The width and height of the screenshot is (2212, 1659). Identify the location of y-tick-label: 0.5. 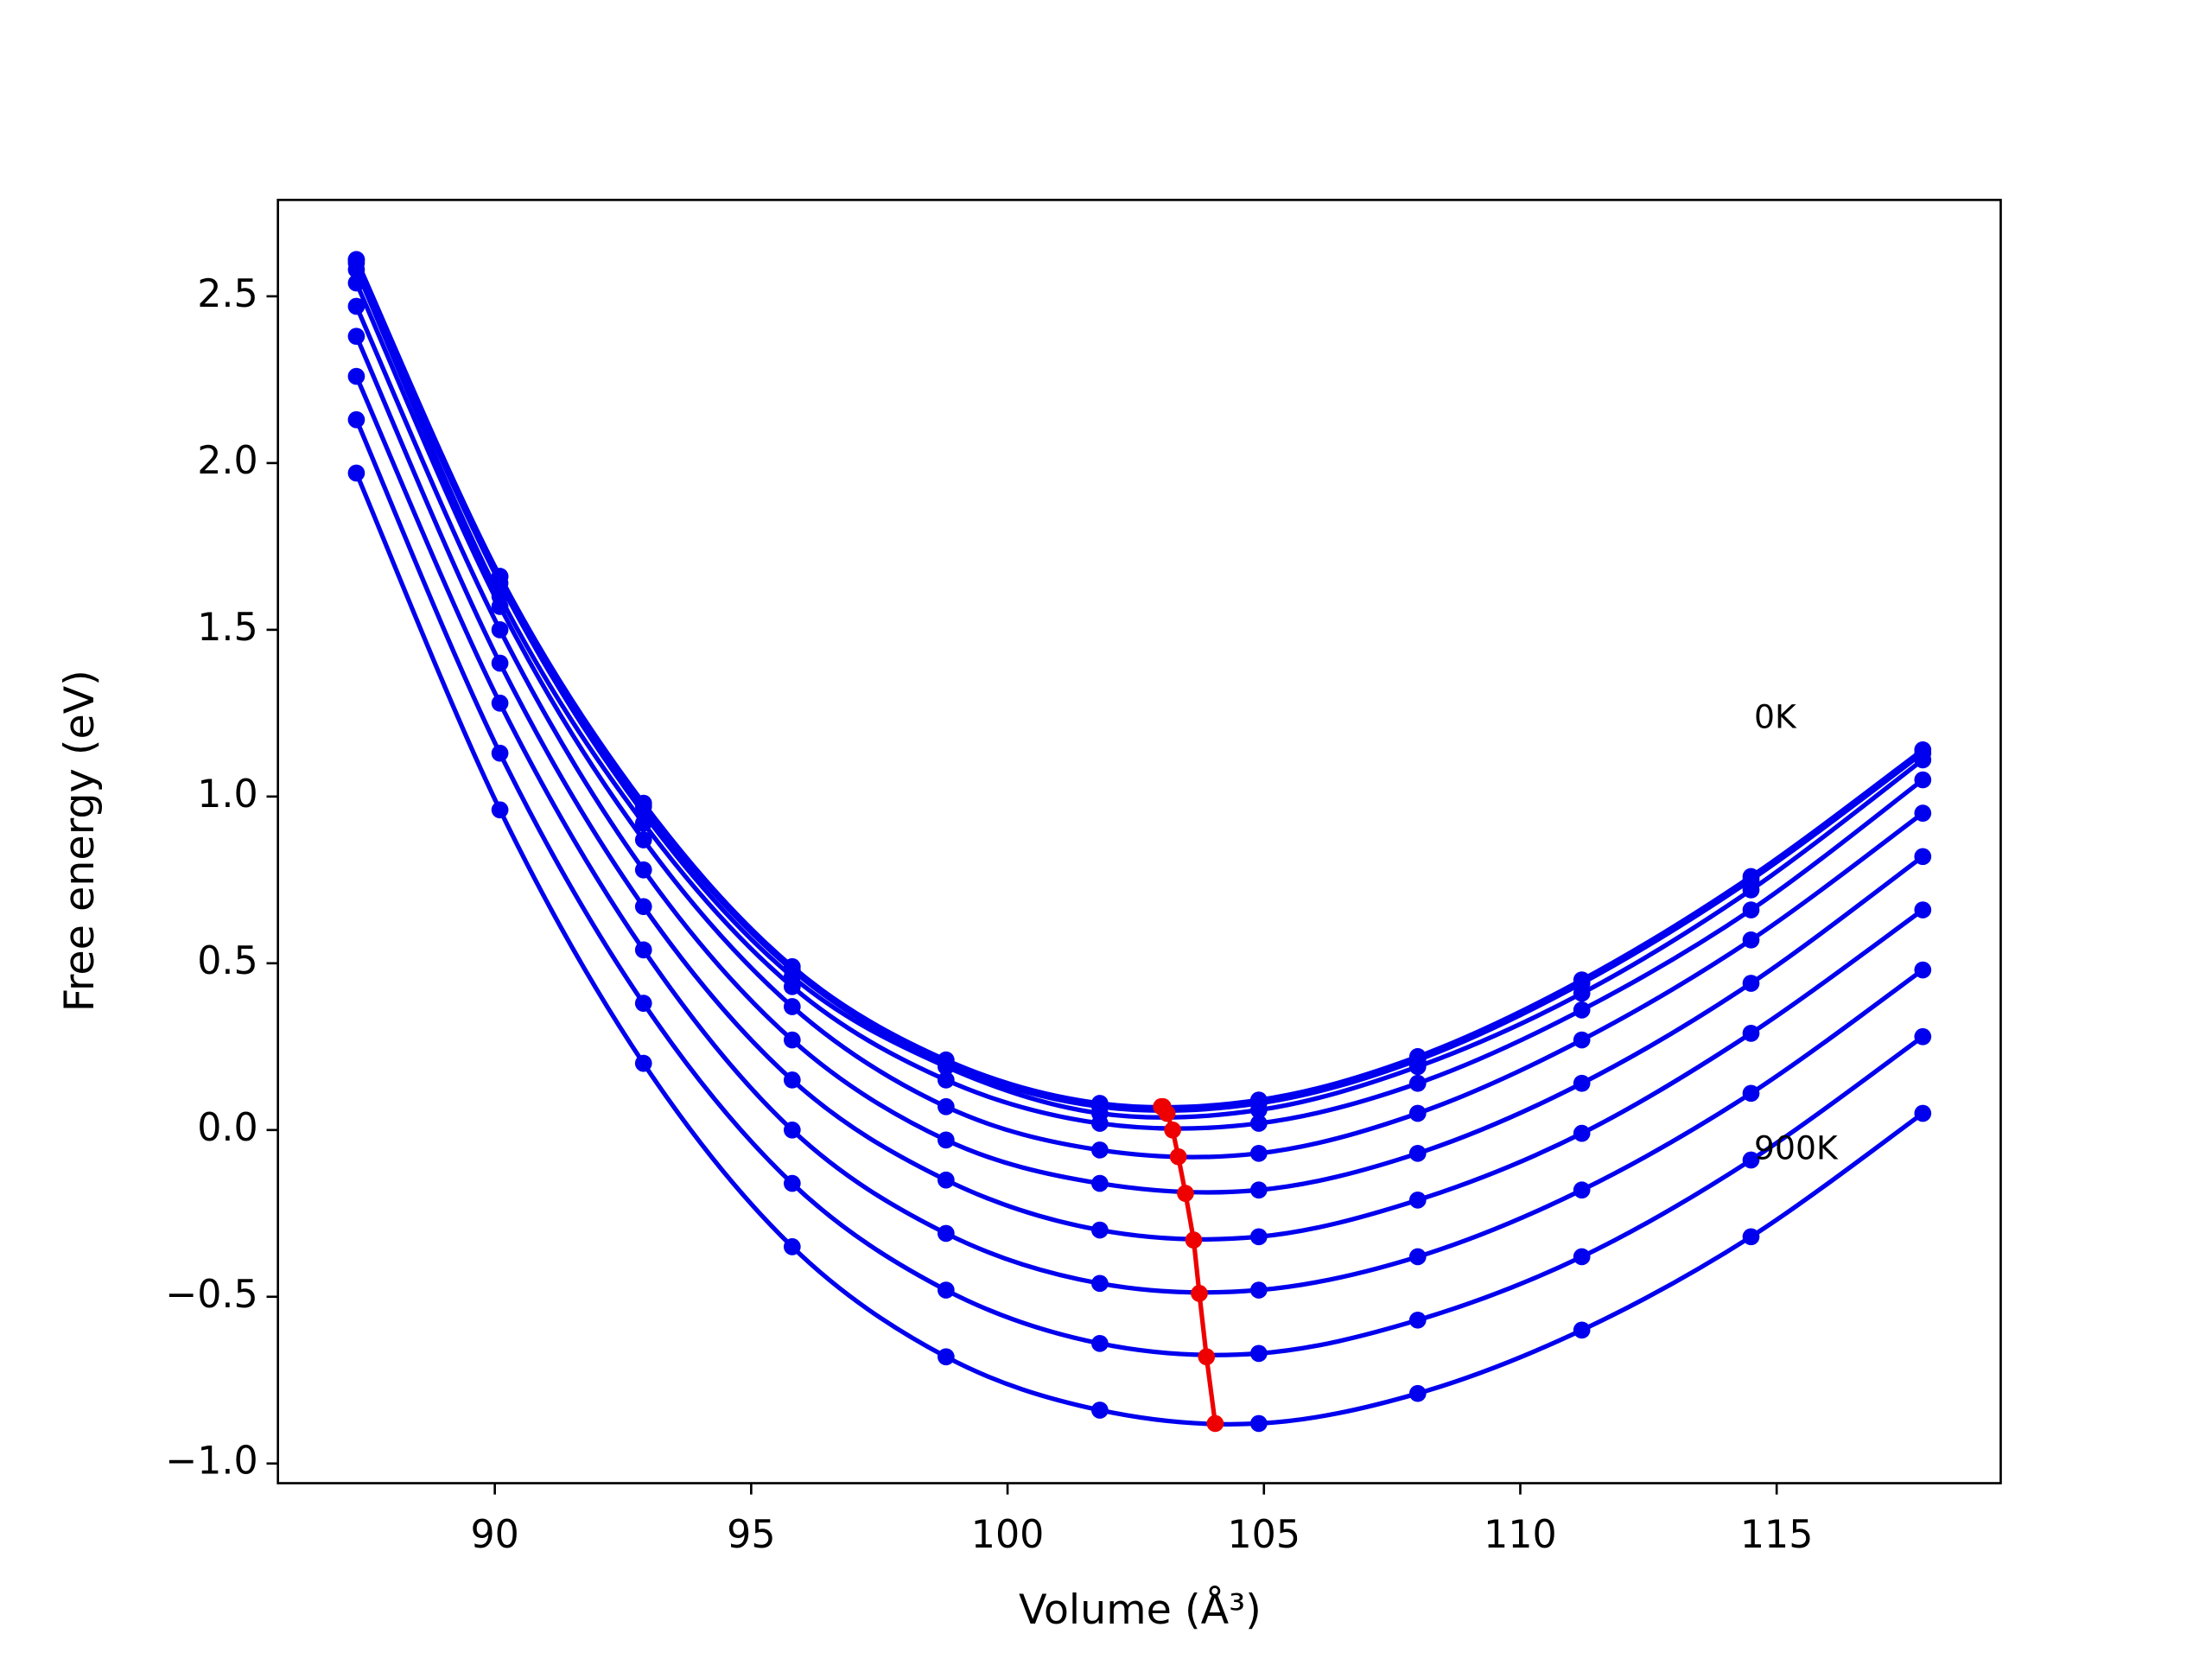
(227, 961).